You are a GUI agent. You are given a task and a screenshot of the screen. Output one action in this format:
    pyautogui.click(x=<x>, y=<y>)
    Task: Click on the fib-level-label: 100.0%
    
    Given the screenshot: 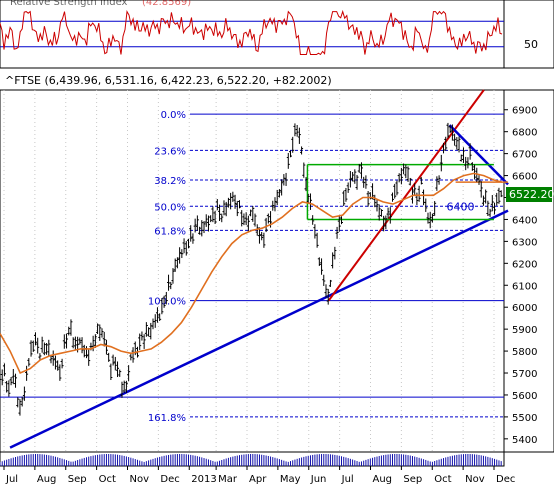 What is the action you would take?
    pyautogui.click(x=167, y=302)
    